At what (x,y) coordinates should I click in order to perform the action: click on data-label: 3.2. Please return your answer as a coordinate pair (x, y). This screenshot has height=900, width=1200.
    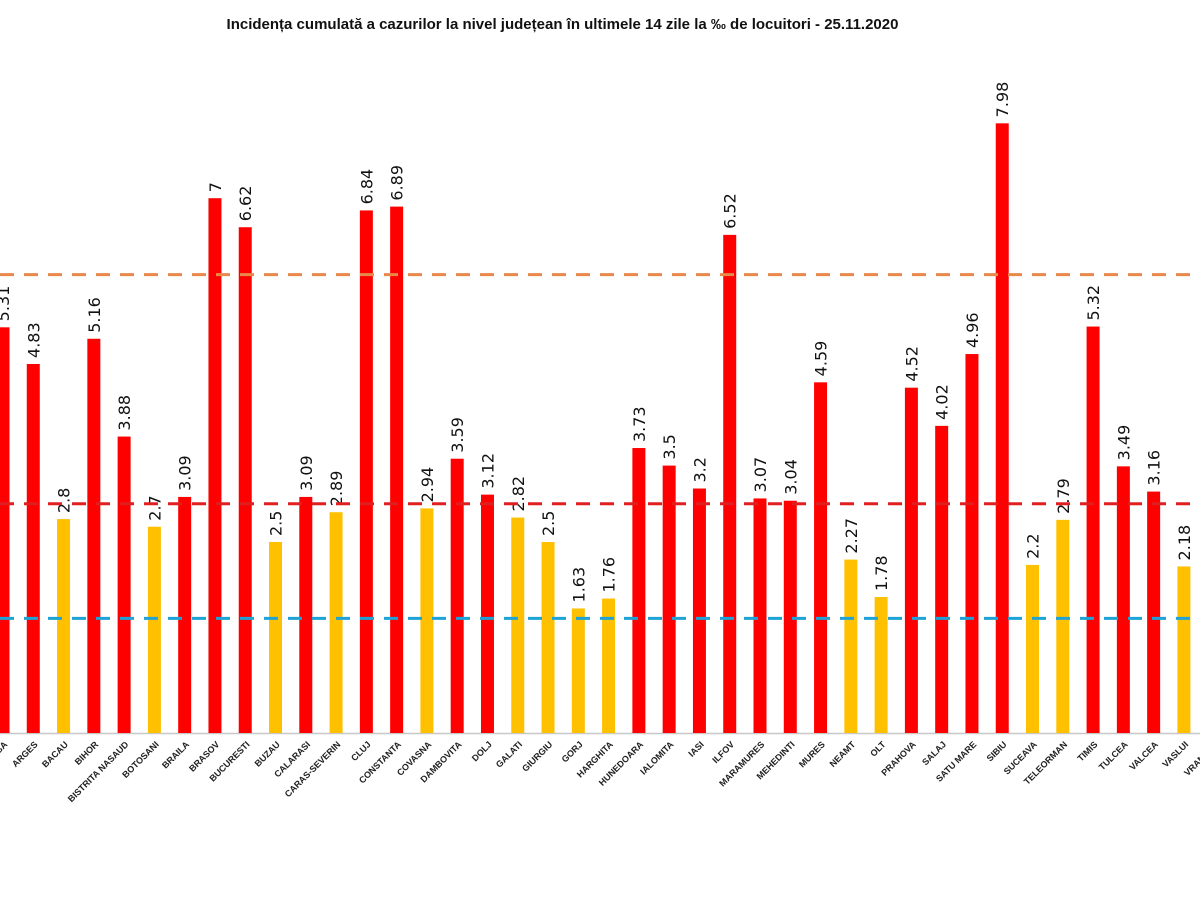
    Looking at the image, I should click on (699, 469).